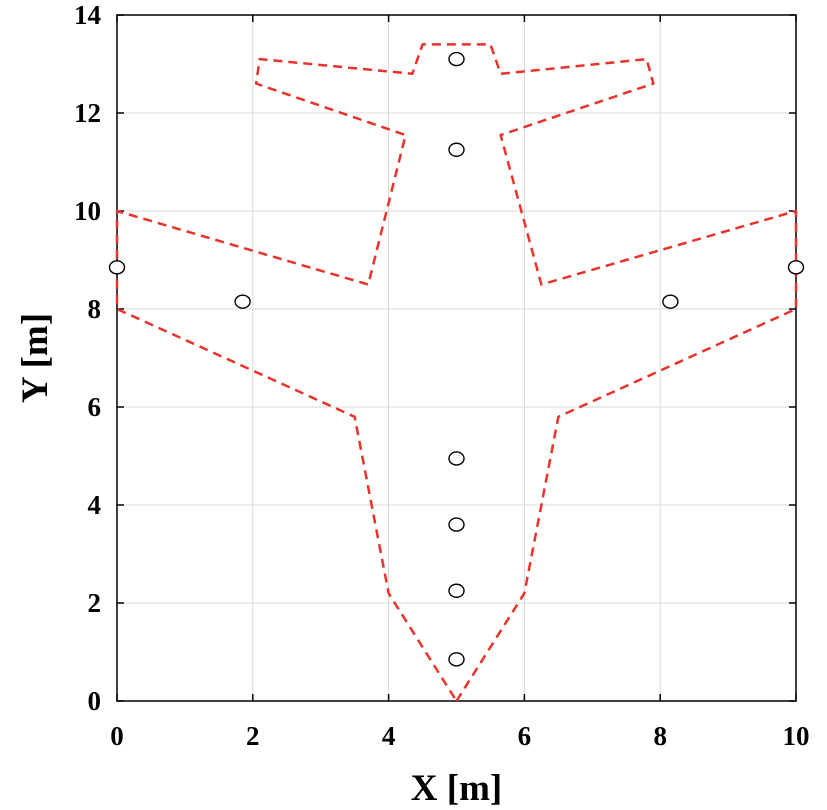  I want to click on y-axis-label: Y [m], so click(35, 358).